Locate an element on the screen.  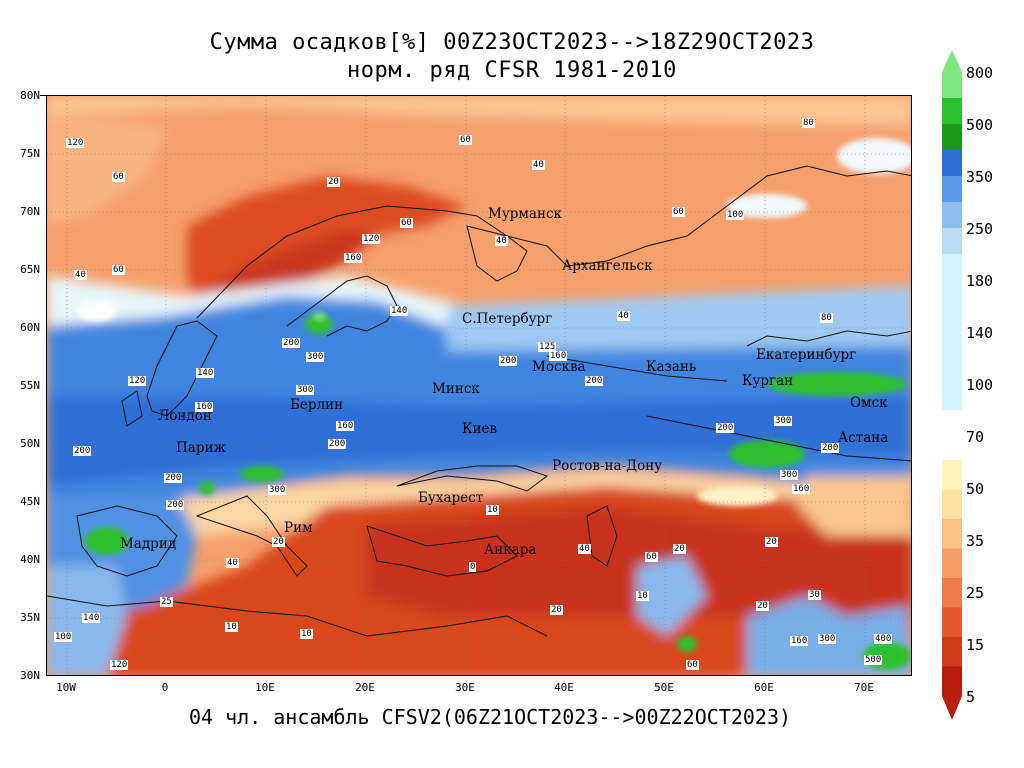
lon-label: 40E is located at coordinates (564, 687).